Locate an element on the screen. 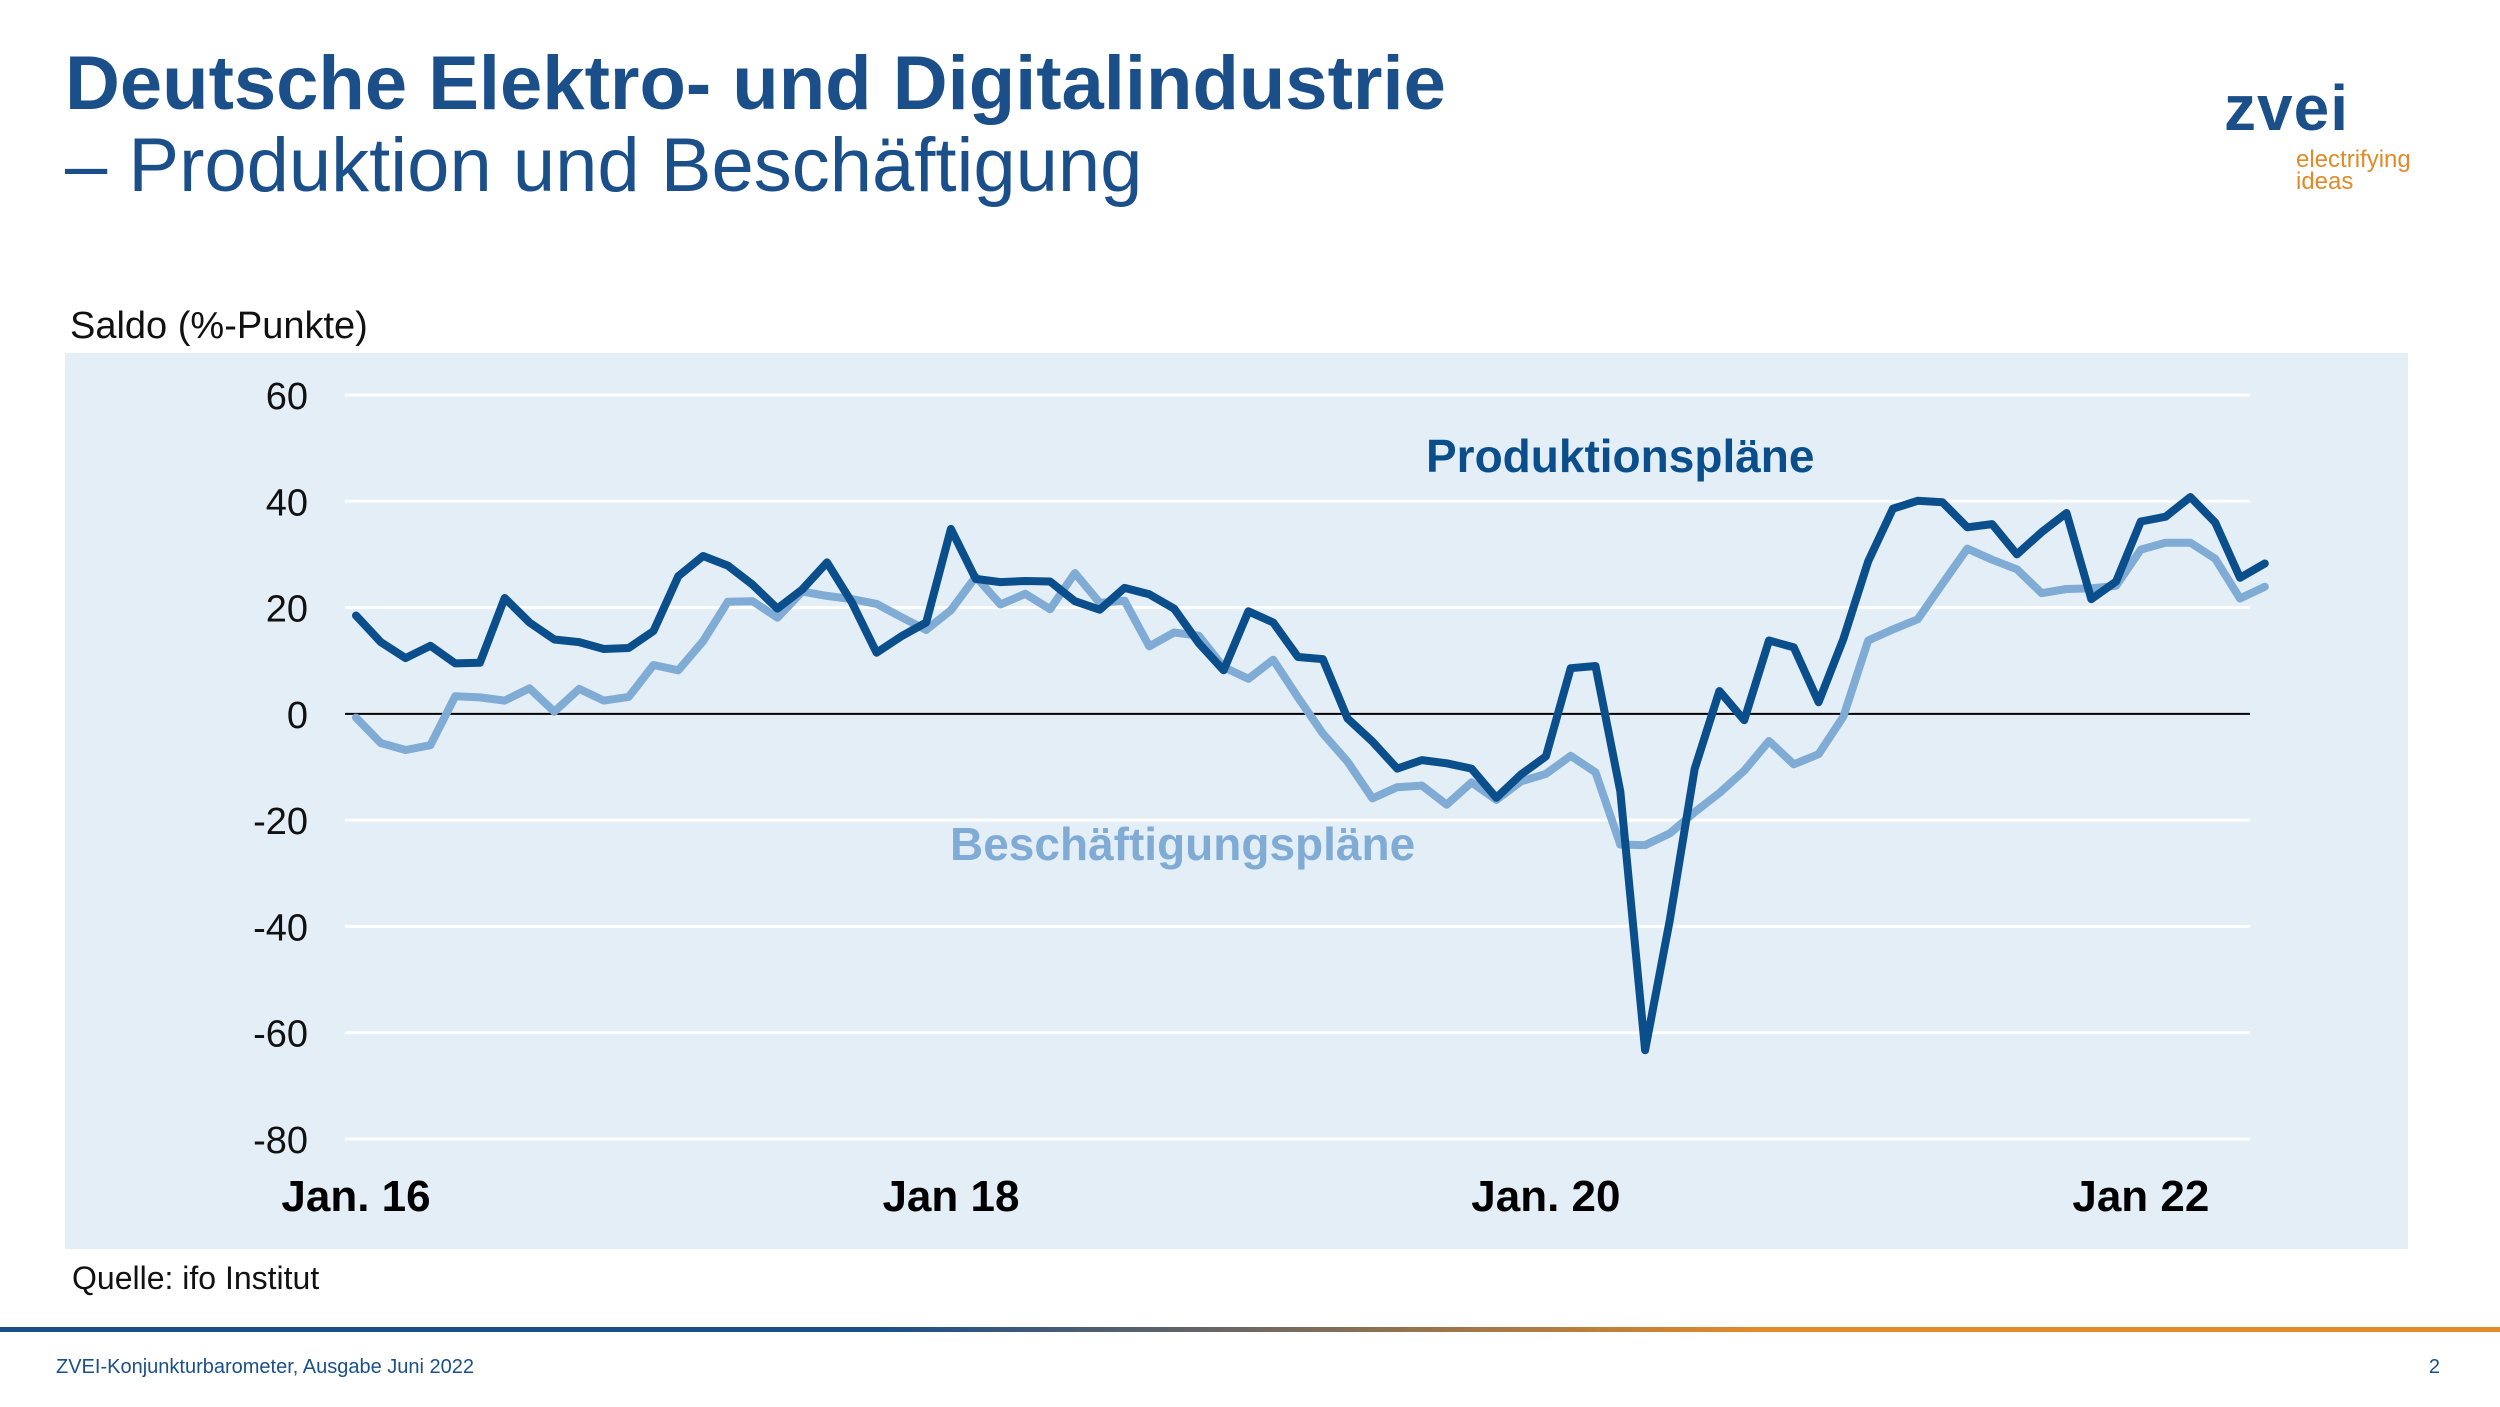 This screenshot has width=2500, height=1407. y-tick-label: 40 is located at coordinates (287, 503).